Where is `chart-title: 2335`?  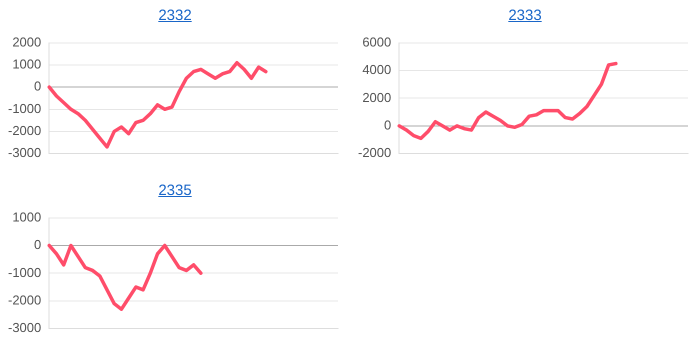 chart-title: 2335 is located at coordinates (175, 191).